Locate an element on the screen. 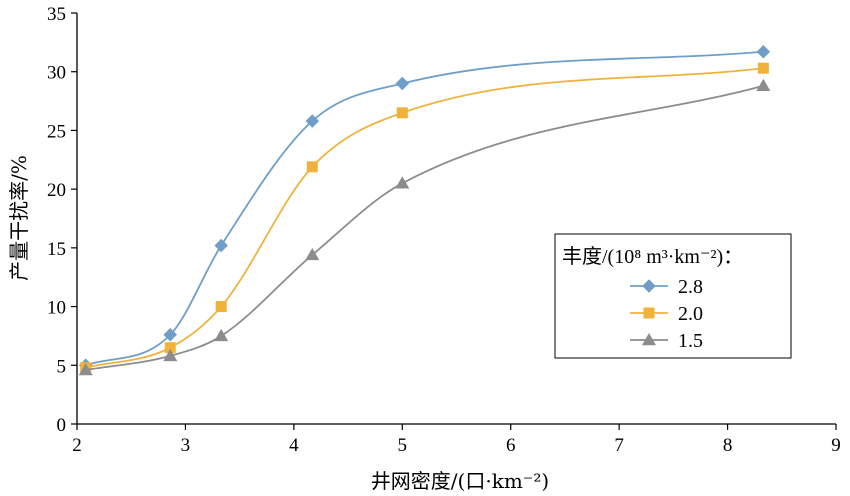 This screenshot has width=850, height=496. legend-items: 2.8 2.0 1.5 is located at coordinates (666, 314).